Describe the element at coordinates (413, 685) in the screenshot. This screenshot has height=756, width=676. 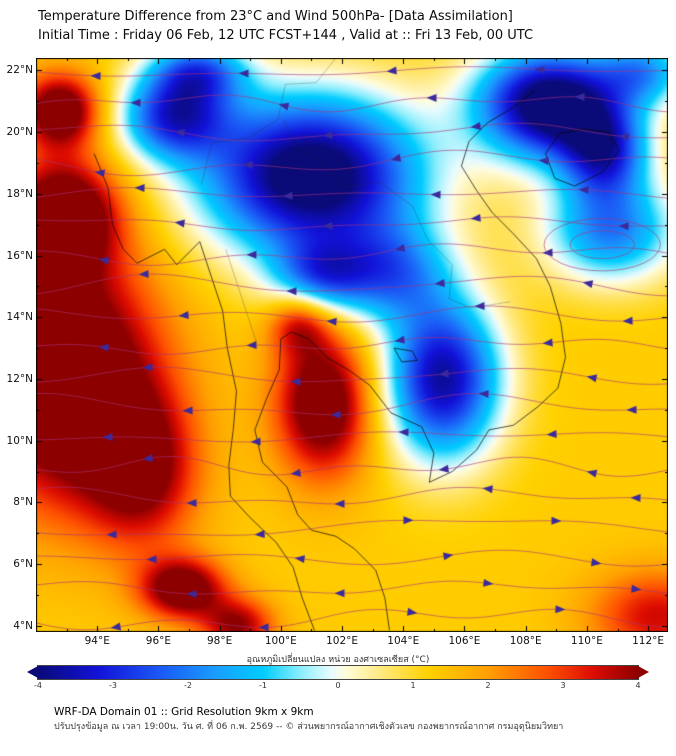
I see `colorbar-tick-label: 1` at that location.